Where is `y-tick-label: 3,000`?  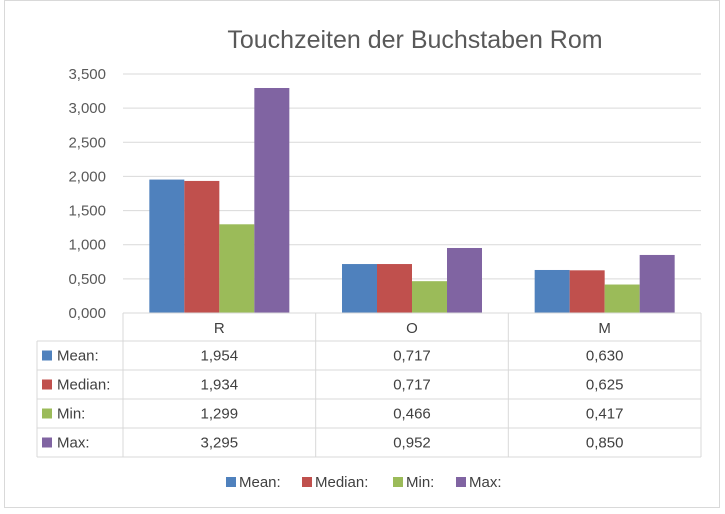 y-tick-label: 3,000 is located at coordinates (87, 108).